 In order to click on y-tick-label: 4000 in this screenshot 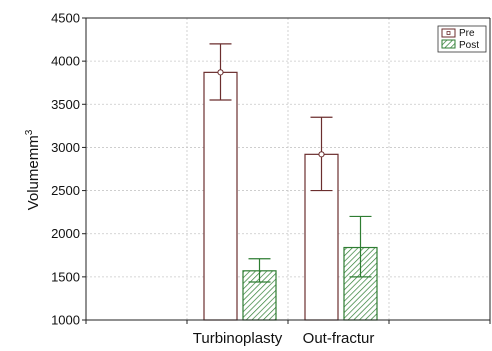, I will do `click(65, 61)`.